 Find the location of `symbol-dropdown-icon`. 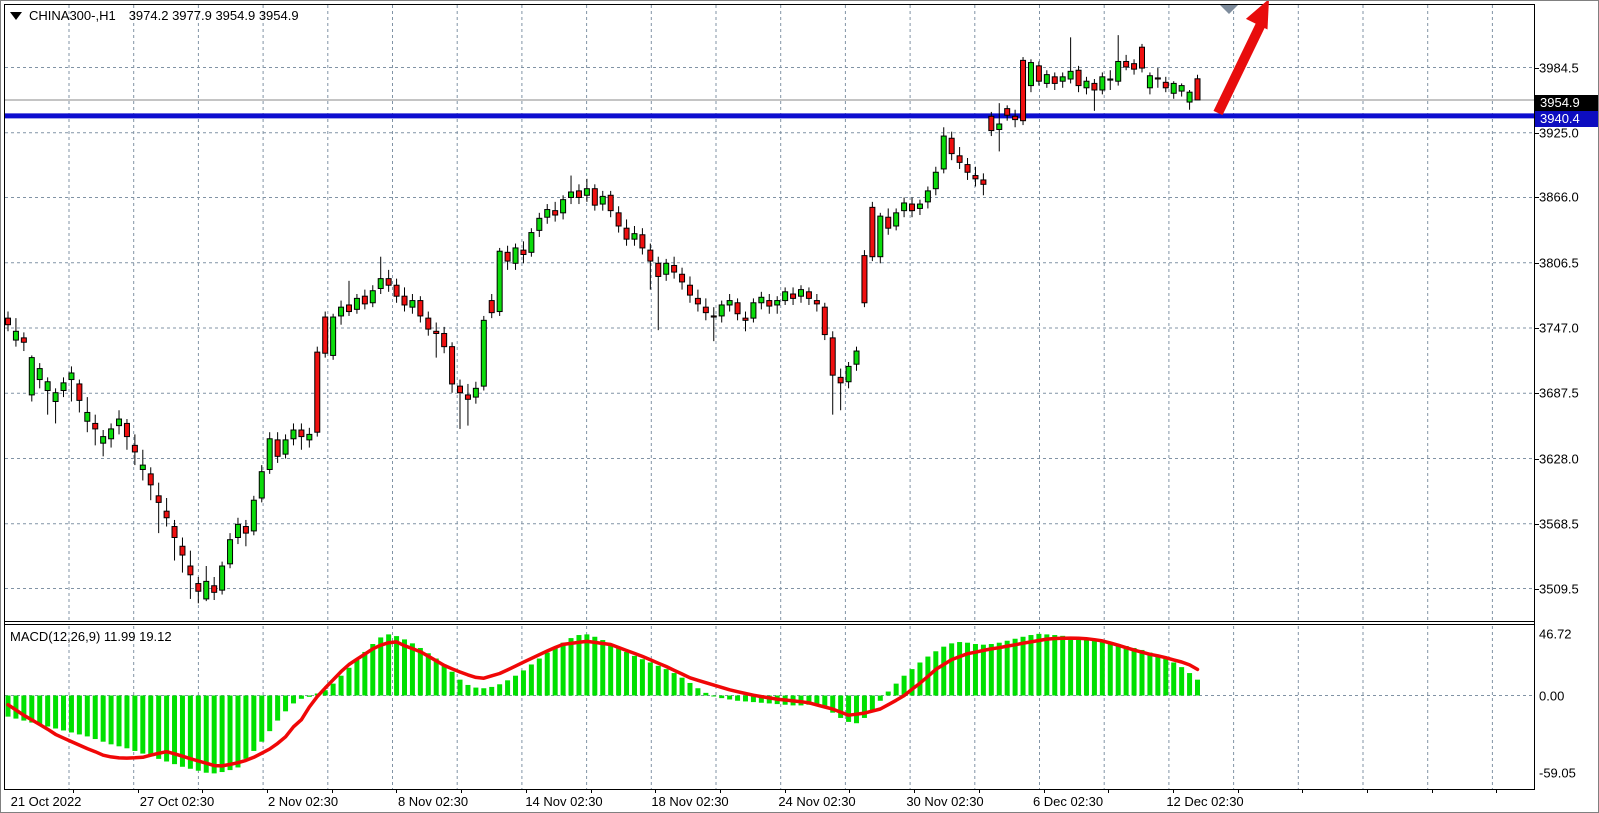

symbol-dropdown-icon is located at coordinates (16, 15).